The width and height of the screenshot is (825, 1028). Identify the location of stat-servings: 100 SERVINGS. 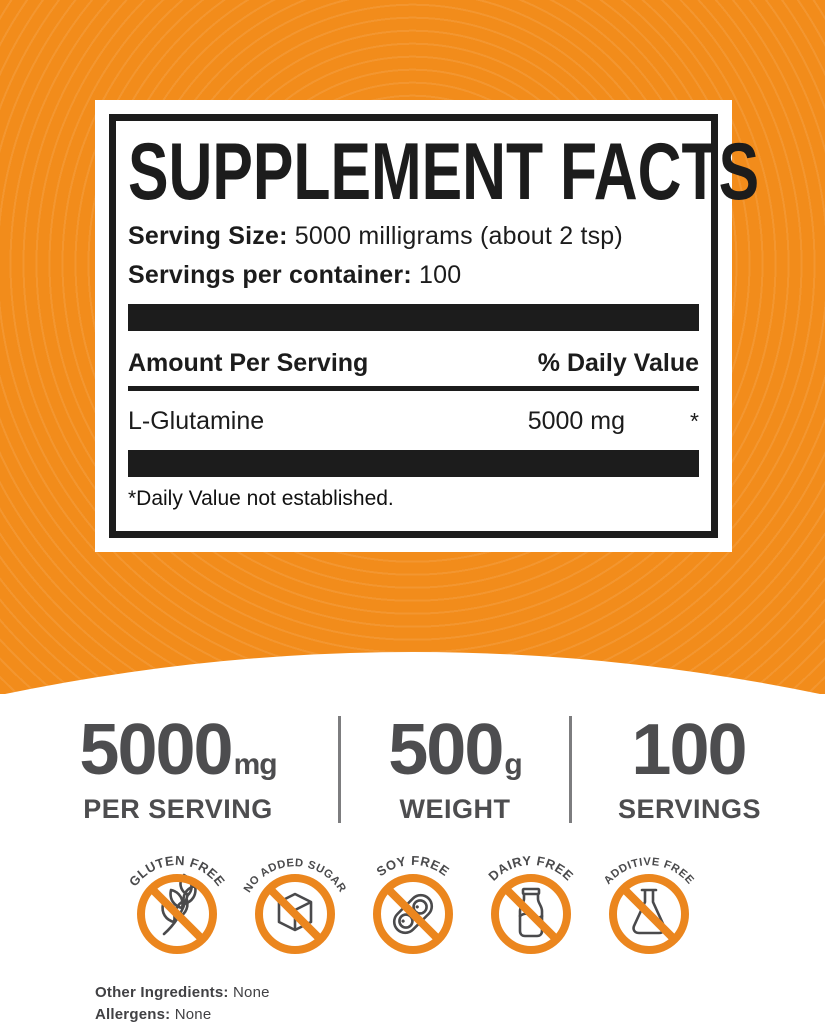
(689, 768).